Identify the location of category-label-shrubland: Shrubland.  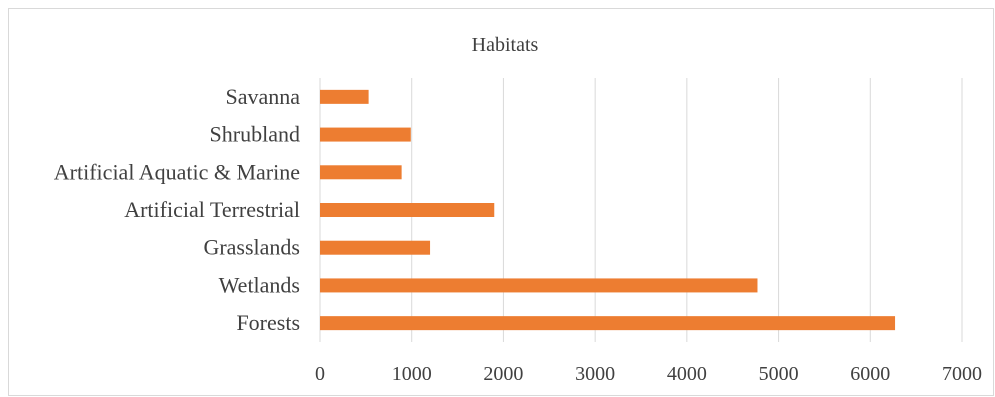
(255, 134).